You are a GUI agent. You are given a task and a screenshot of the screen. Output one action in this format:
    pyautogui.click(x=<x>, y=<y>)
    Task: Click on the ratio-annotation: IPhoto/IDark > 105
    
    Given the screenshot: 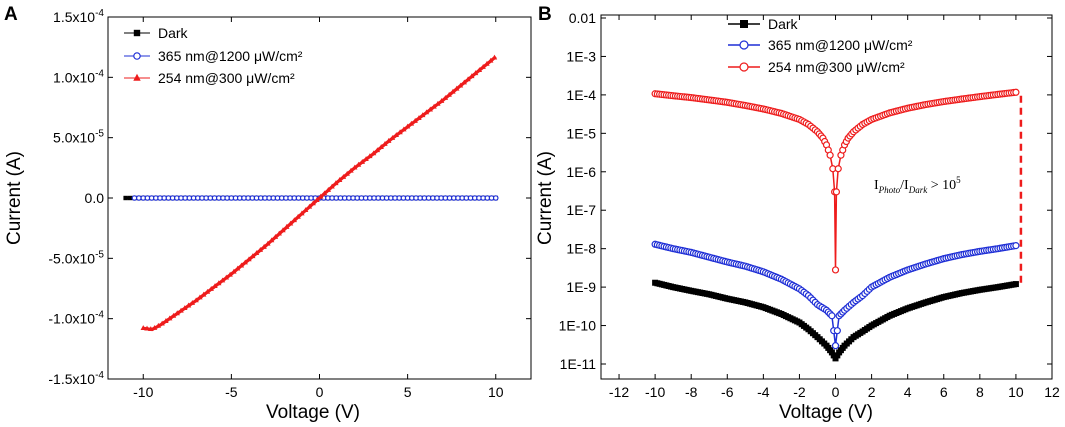 What is the action you would take?
    pyautogui.click(x=948, y=190)
    